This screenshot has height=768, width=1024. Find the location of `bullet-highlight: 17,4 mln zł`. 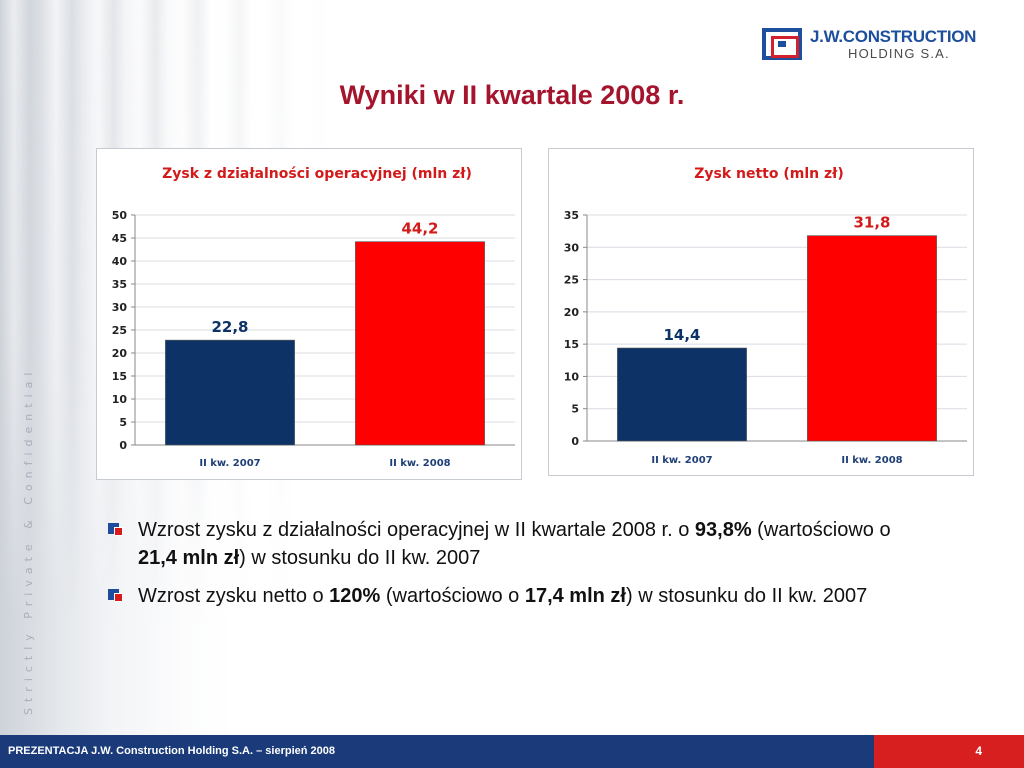

bullet-highlight: 17,4 mln zł is located at coordinates (575, 596).